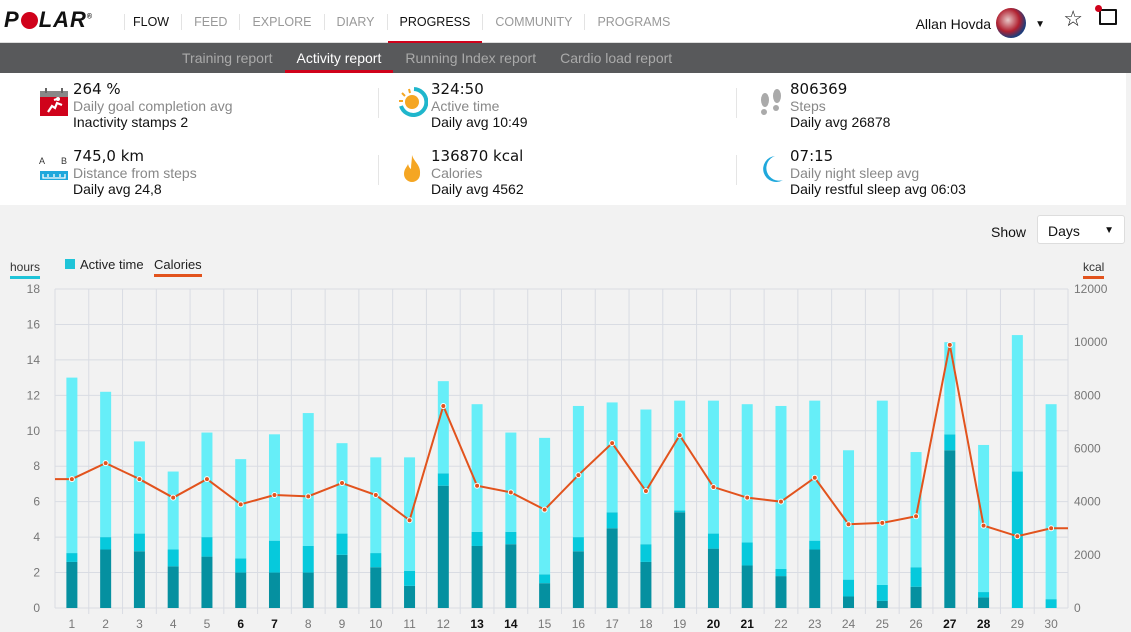 The image size is (1131, 632). What do you see at coordinates (36, 573) in the screenshot?
I see `y-tick-label-left: 2` at bounding box center [36, 573].